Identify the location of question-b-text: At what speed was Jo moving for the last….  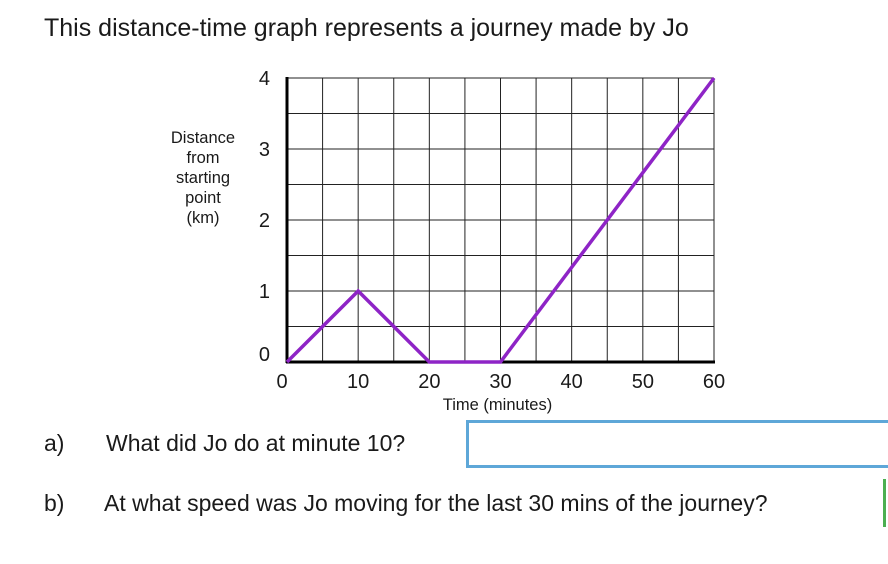
(436, 503).